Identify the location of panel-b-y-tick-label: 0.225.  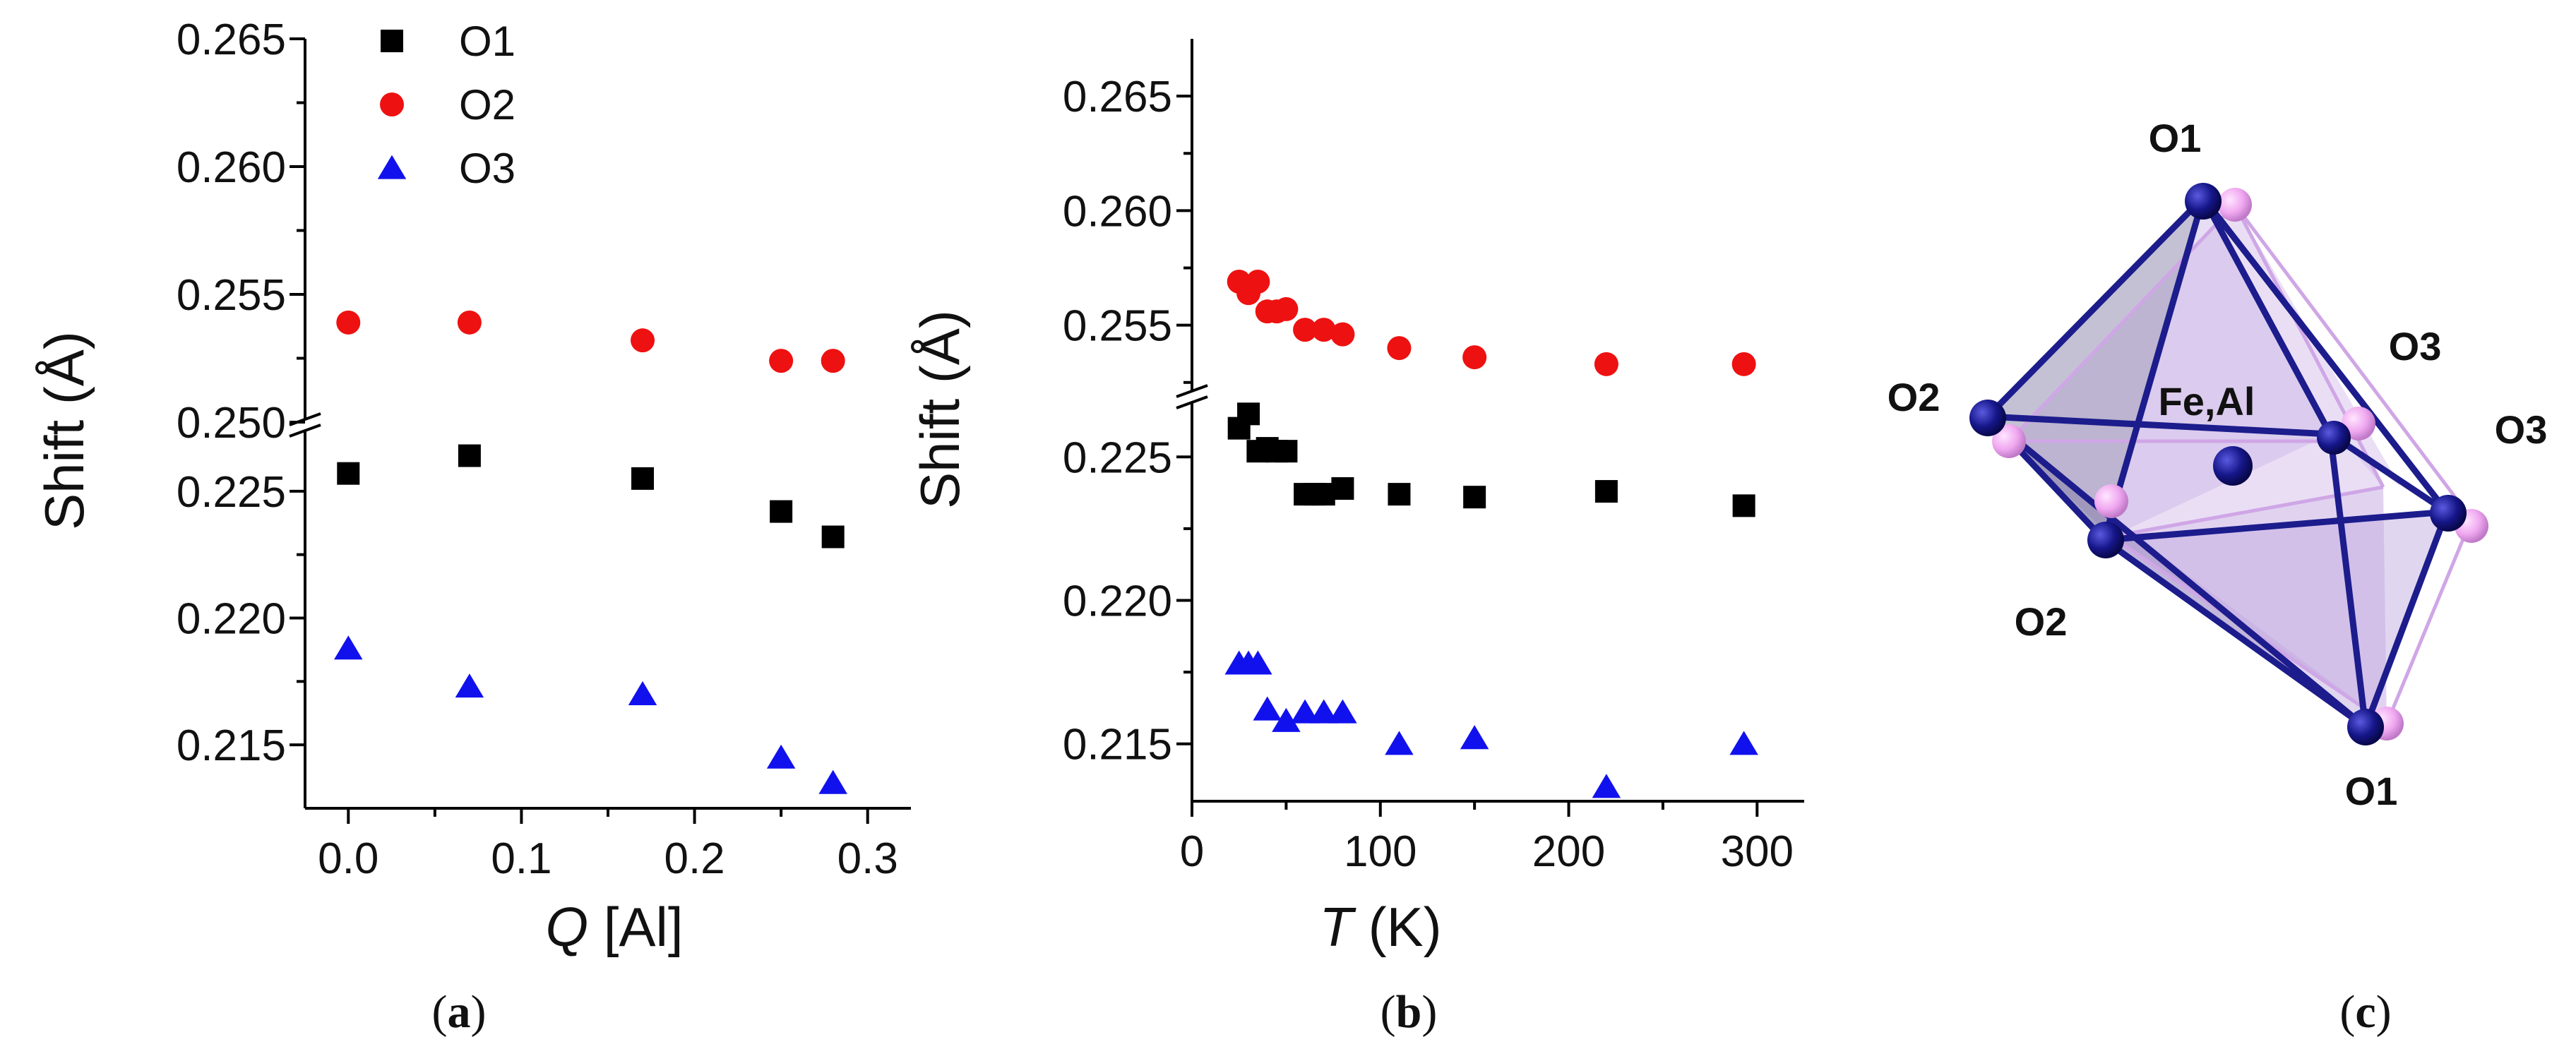
(1117, 457).